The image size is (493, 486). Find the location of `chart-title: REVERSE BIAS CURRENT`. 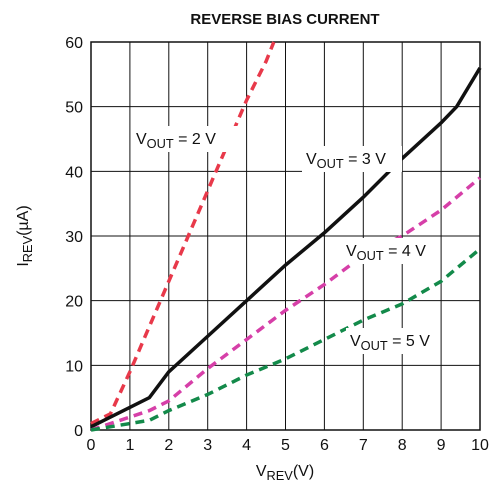

chart-title: REVERSE BIAS CURRENT is located at coordinates (284, 19).